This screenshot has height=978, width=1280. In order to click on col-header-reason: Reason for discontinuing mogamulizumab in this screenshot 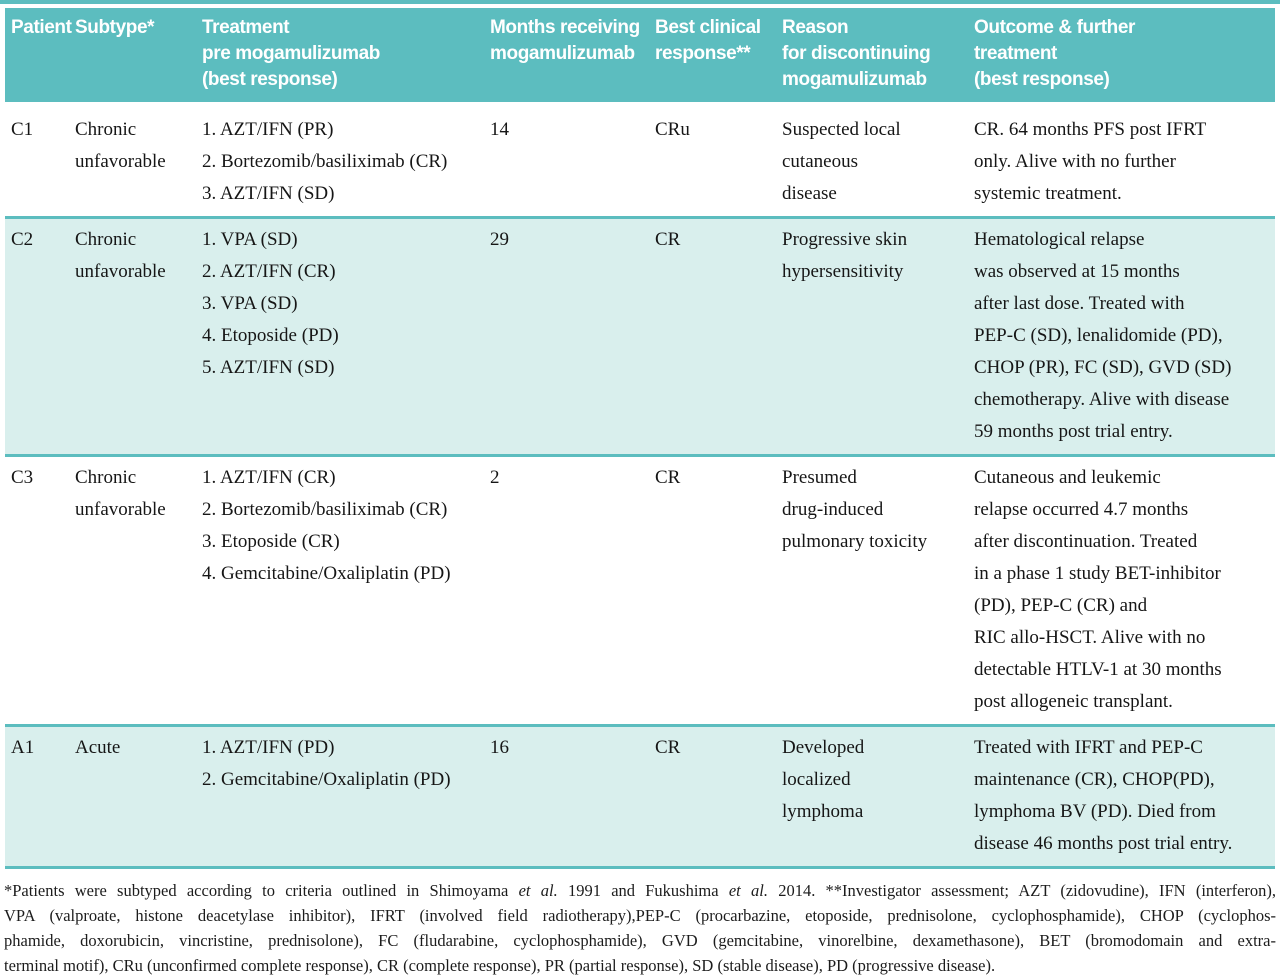, I will do `click(856, 53)`.